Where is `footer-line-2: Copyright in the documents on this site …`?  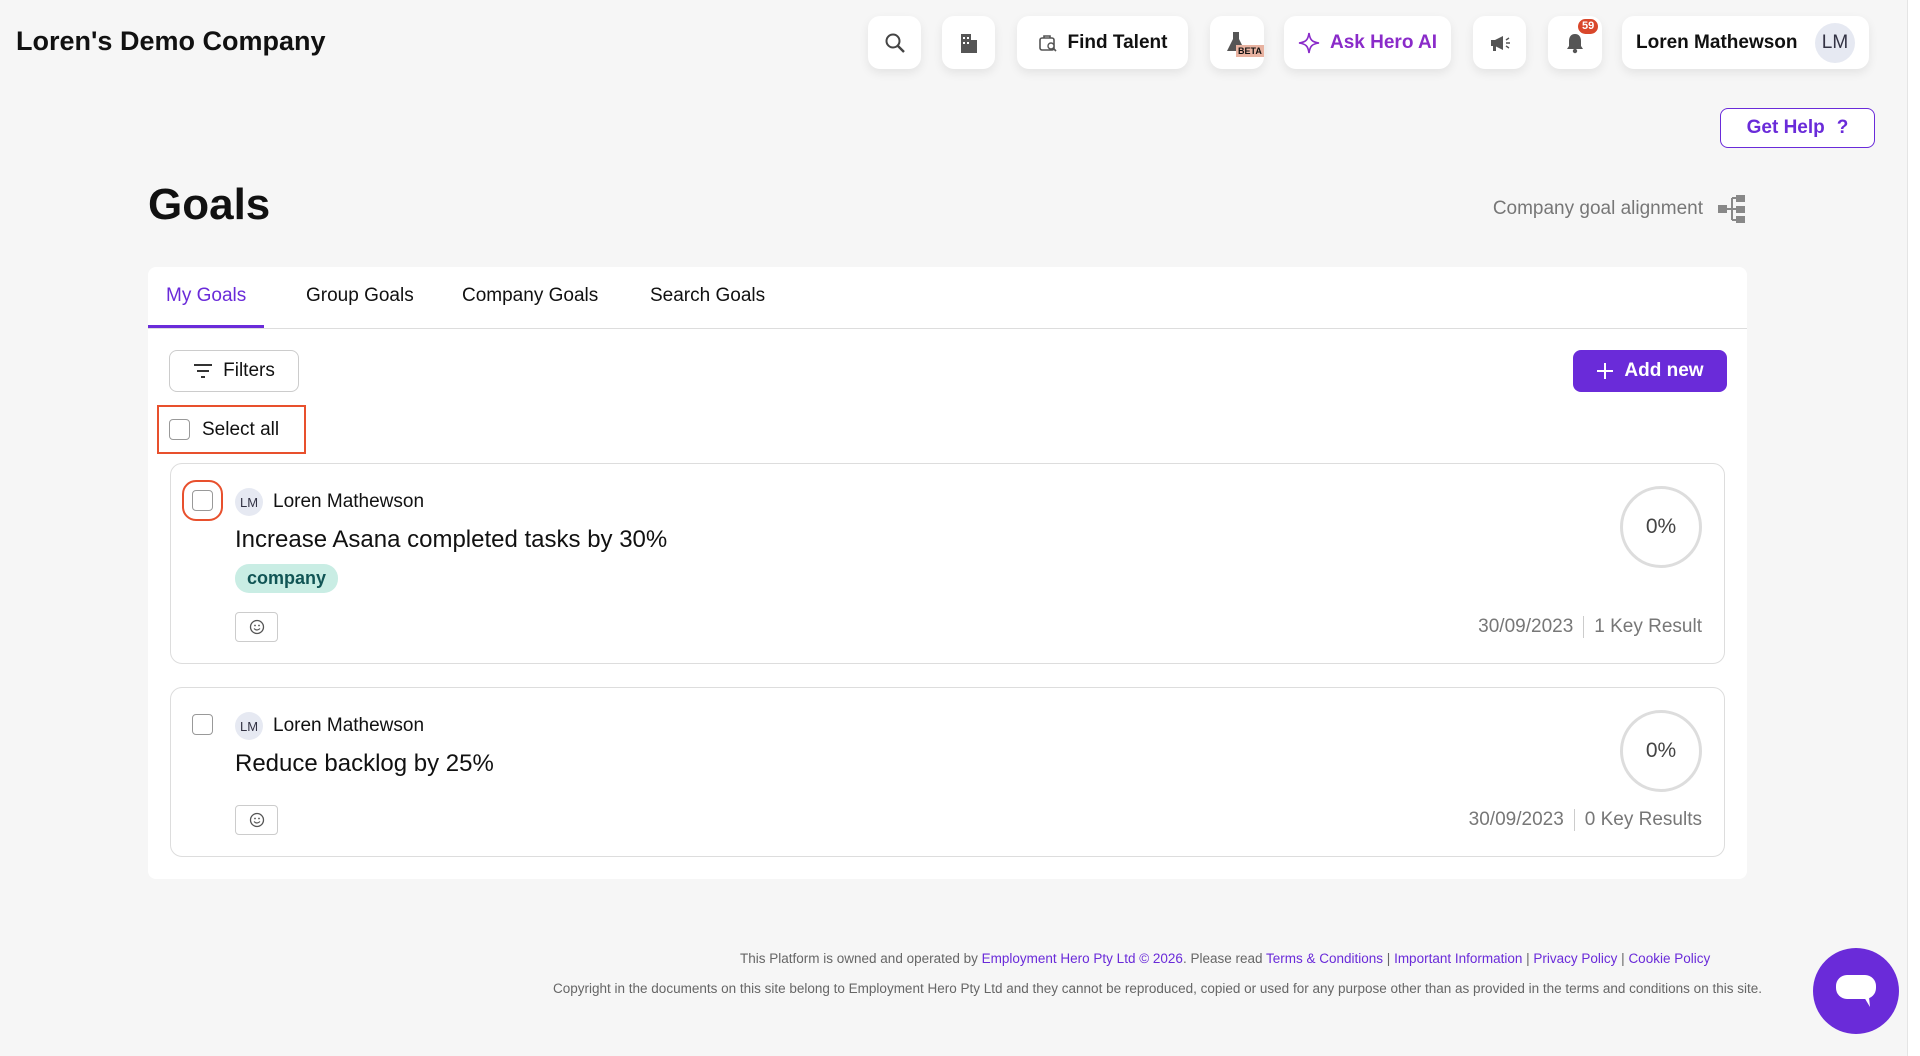 footer-line-2: Copyright in the documents on this site … is located at coordinates (1157, 988).